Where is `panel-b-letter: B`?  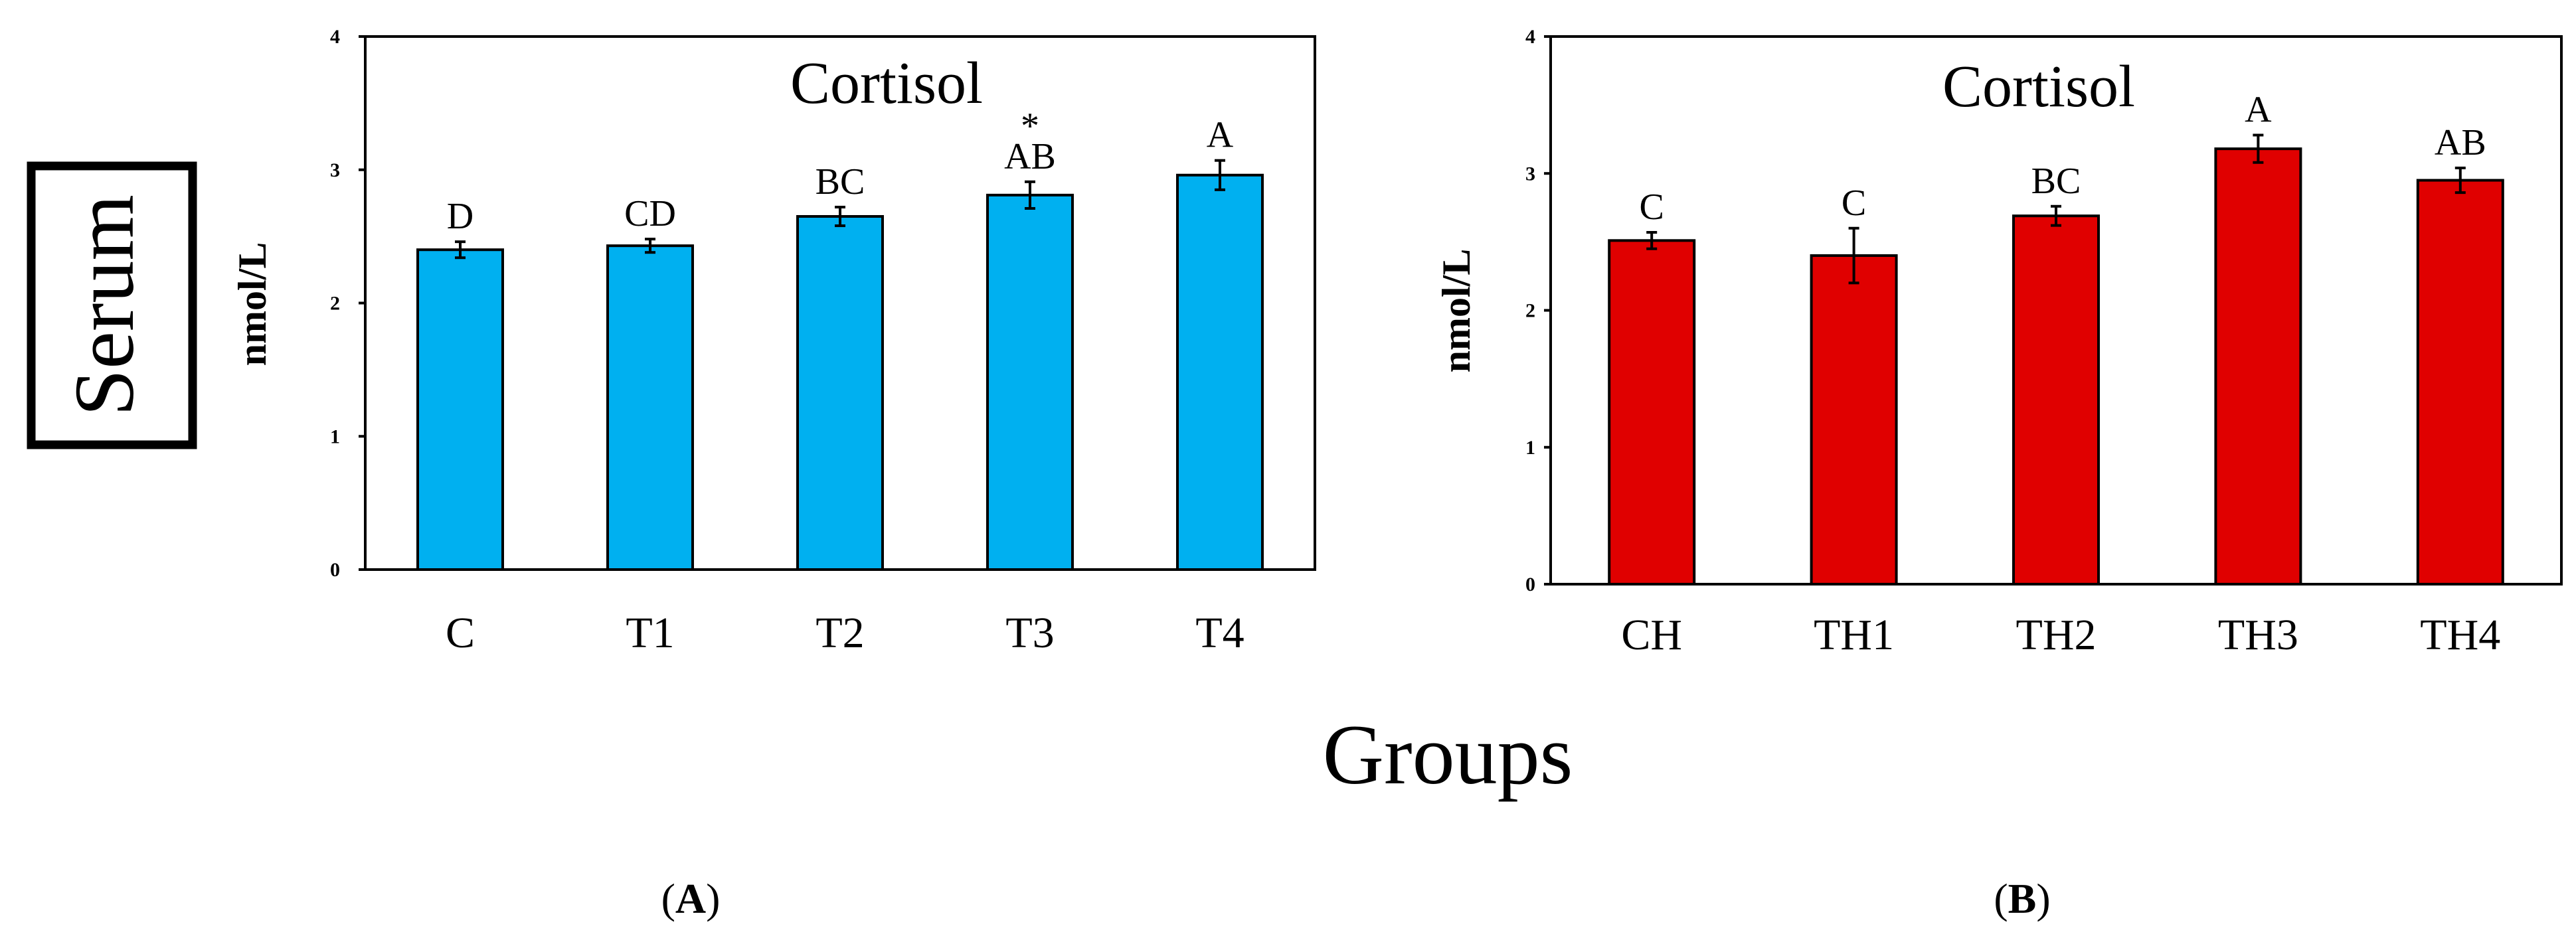
panel-b-letter: B is located at coordinates (2022, 898).